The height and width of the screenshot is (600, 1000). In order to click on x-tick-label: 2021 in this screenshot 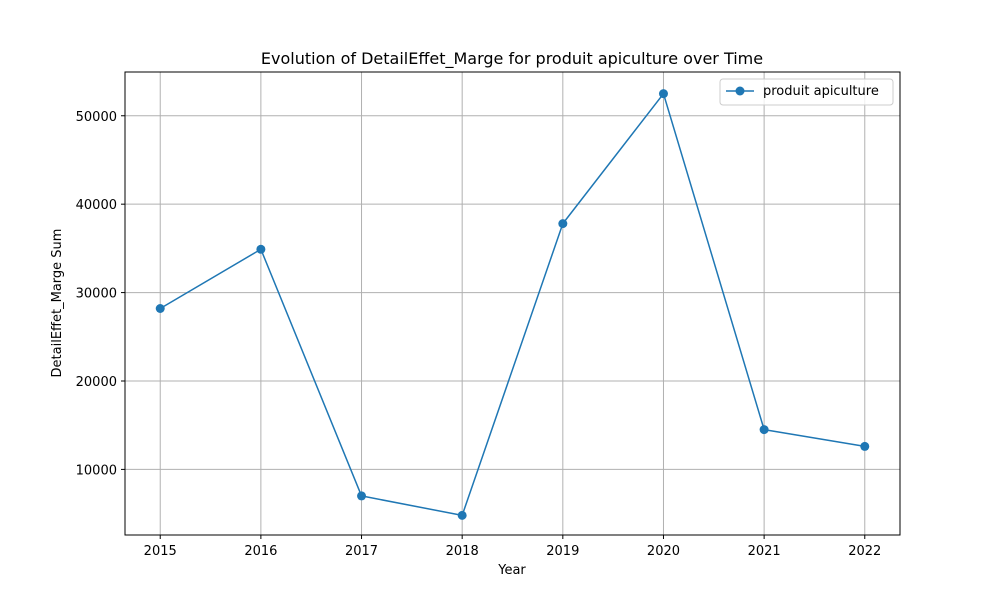, I will do `click(764, 551)`.